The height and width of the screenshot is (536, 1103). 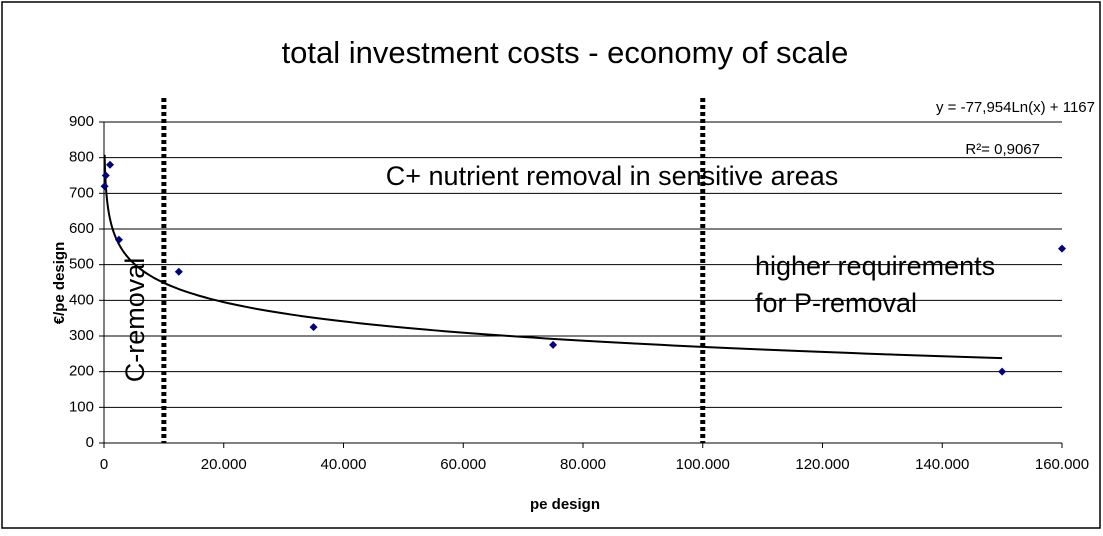 What do you see at coordinates (583, 464) in the screenshot?
I see `x-tick-label: 80.000` at bounding box center [583, 464].